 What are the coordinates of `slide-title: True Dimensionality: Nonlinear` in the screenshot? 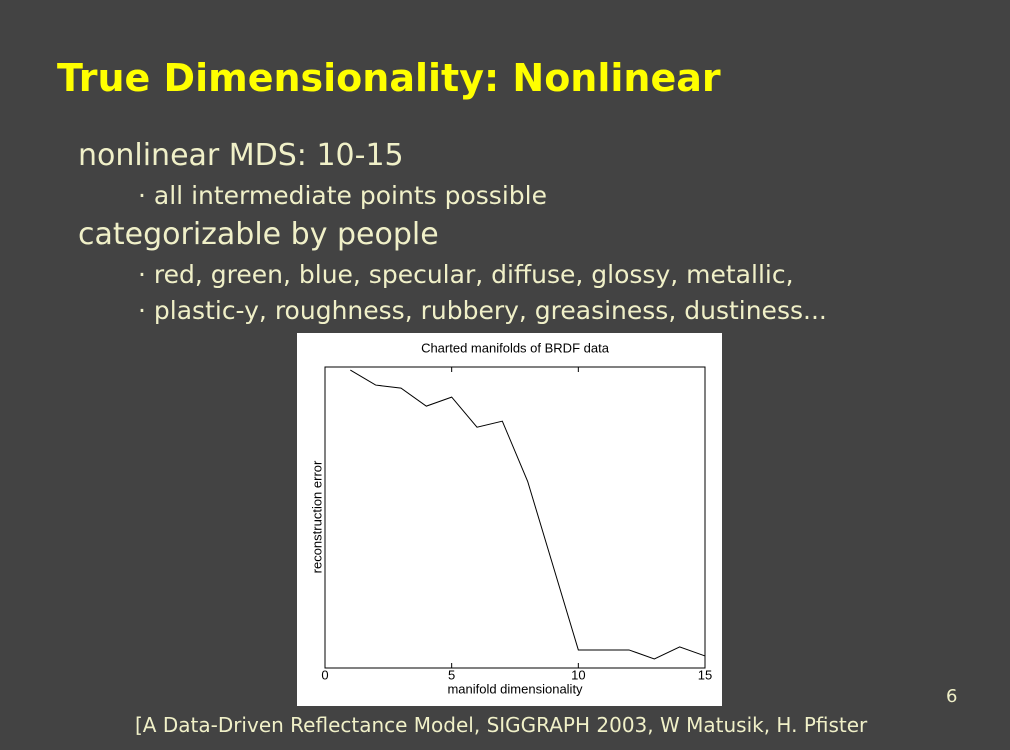 It's located at (389, 78).